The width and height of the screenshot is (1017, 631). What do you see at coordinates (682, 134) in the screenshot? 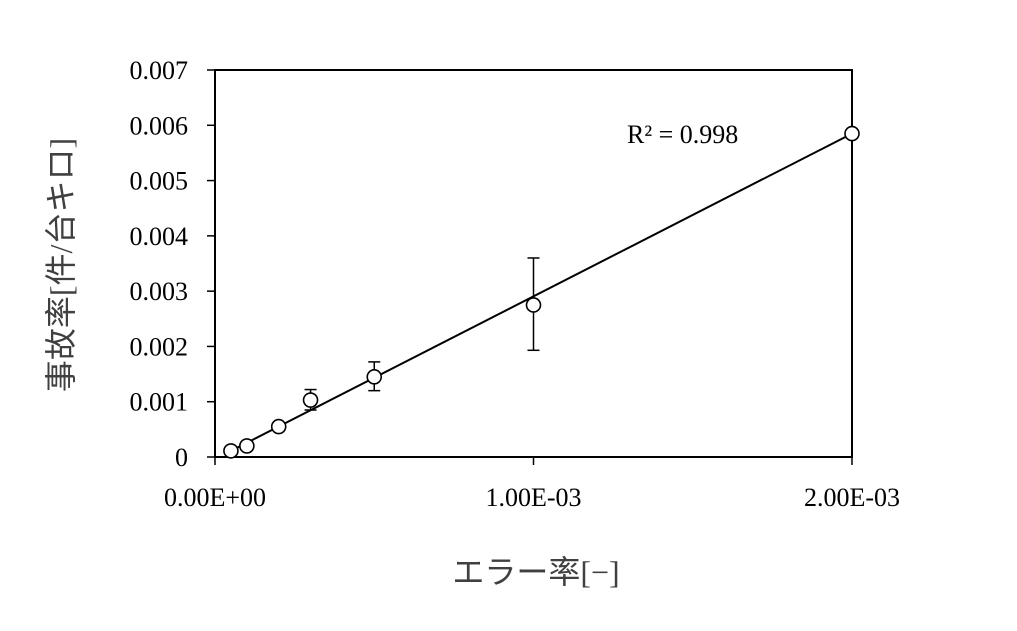
I see `r-squared-annotation: R² = 0.998` at bounding box center [682, 134].